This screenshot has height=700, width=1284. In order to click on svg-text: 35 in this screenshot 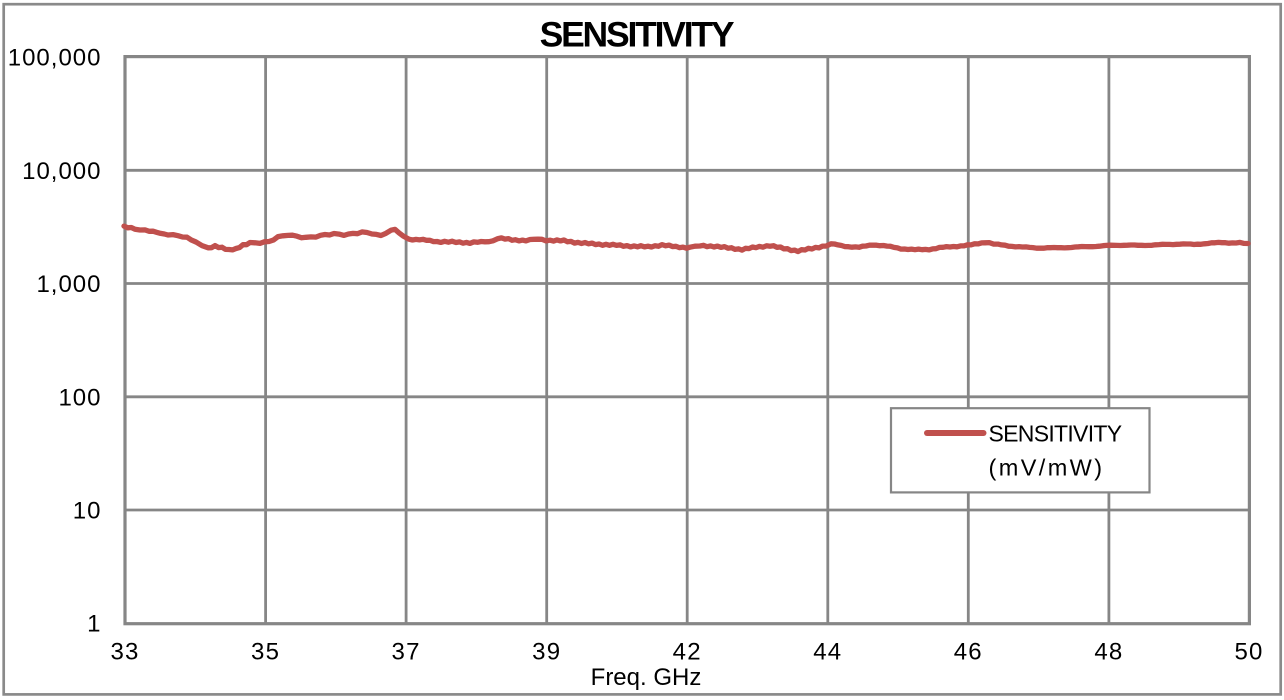, I will do `click(265, 652)`.